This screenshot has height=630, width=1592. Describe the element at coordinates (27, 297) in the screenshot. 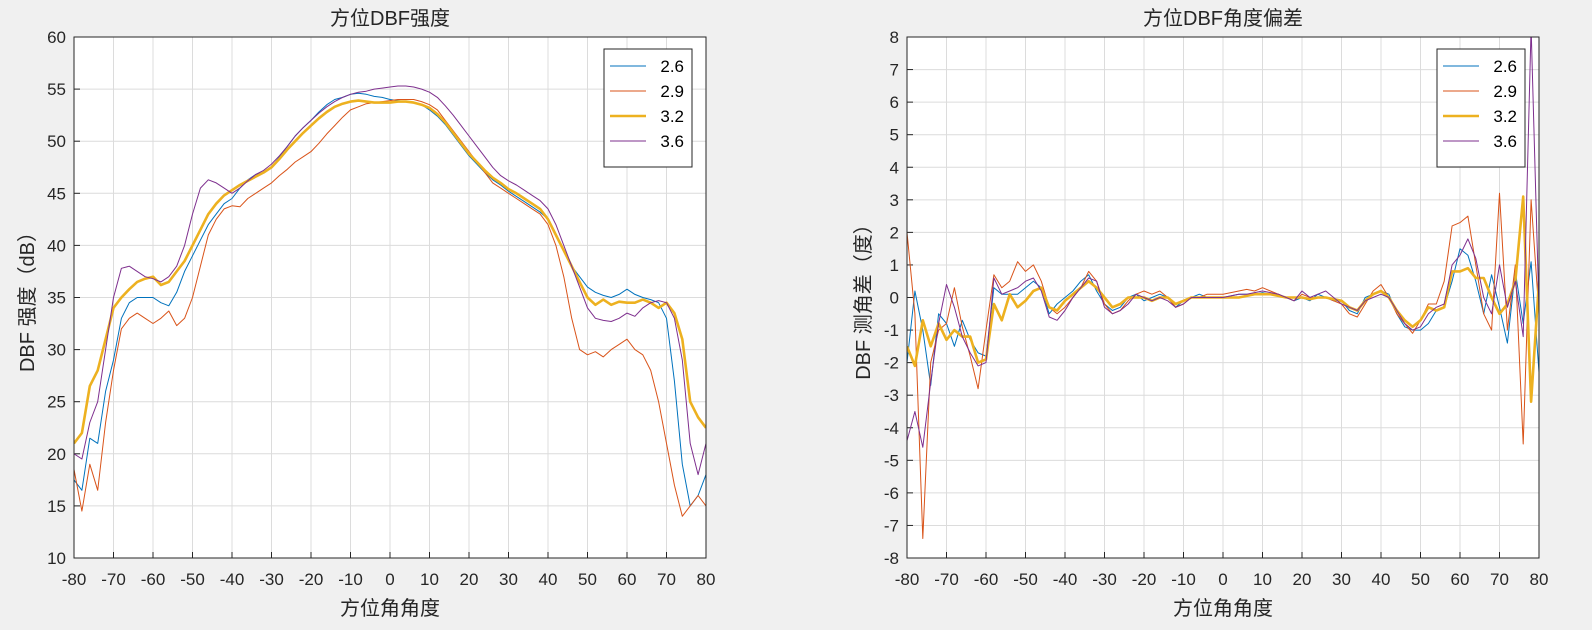

I see `y-axis-label: DBF 强度（dB）` at that location.